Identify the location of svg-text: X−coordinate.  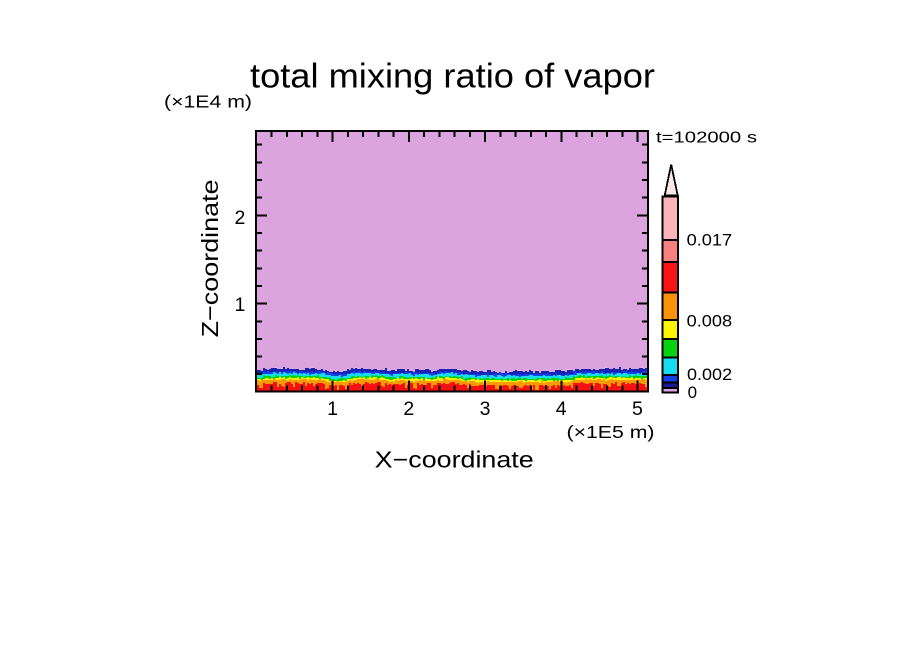
(454, 460).